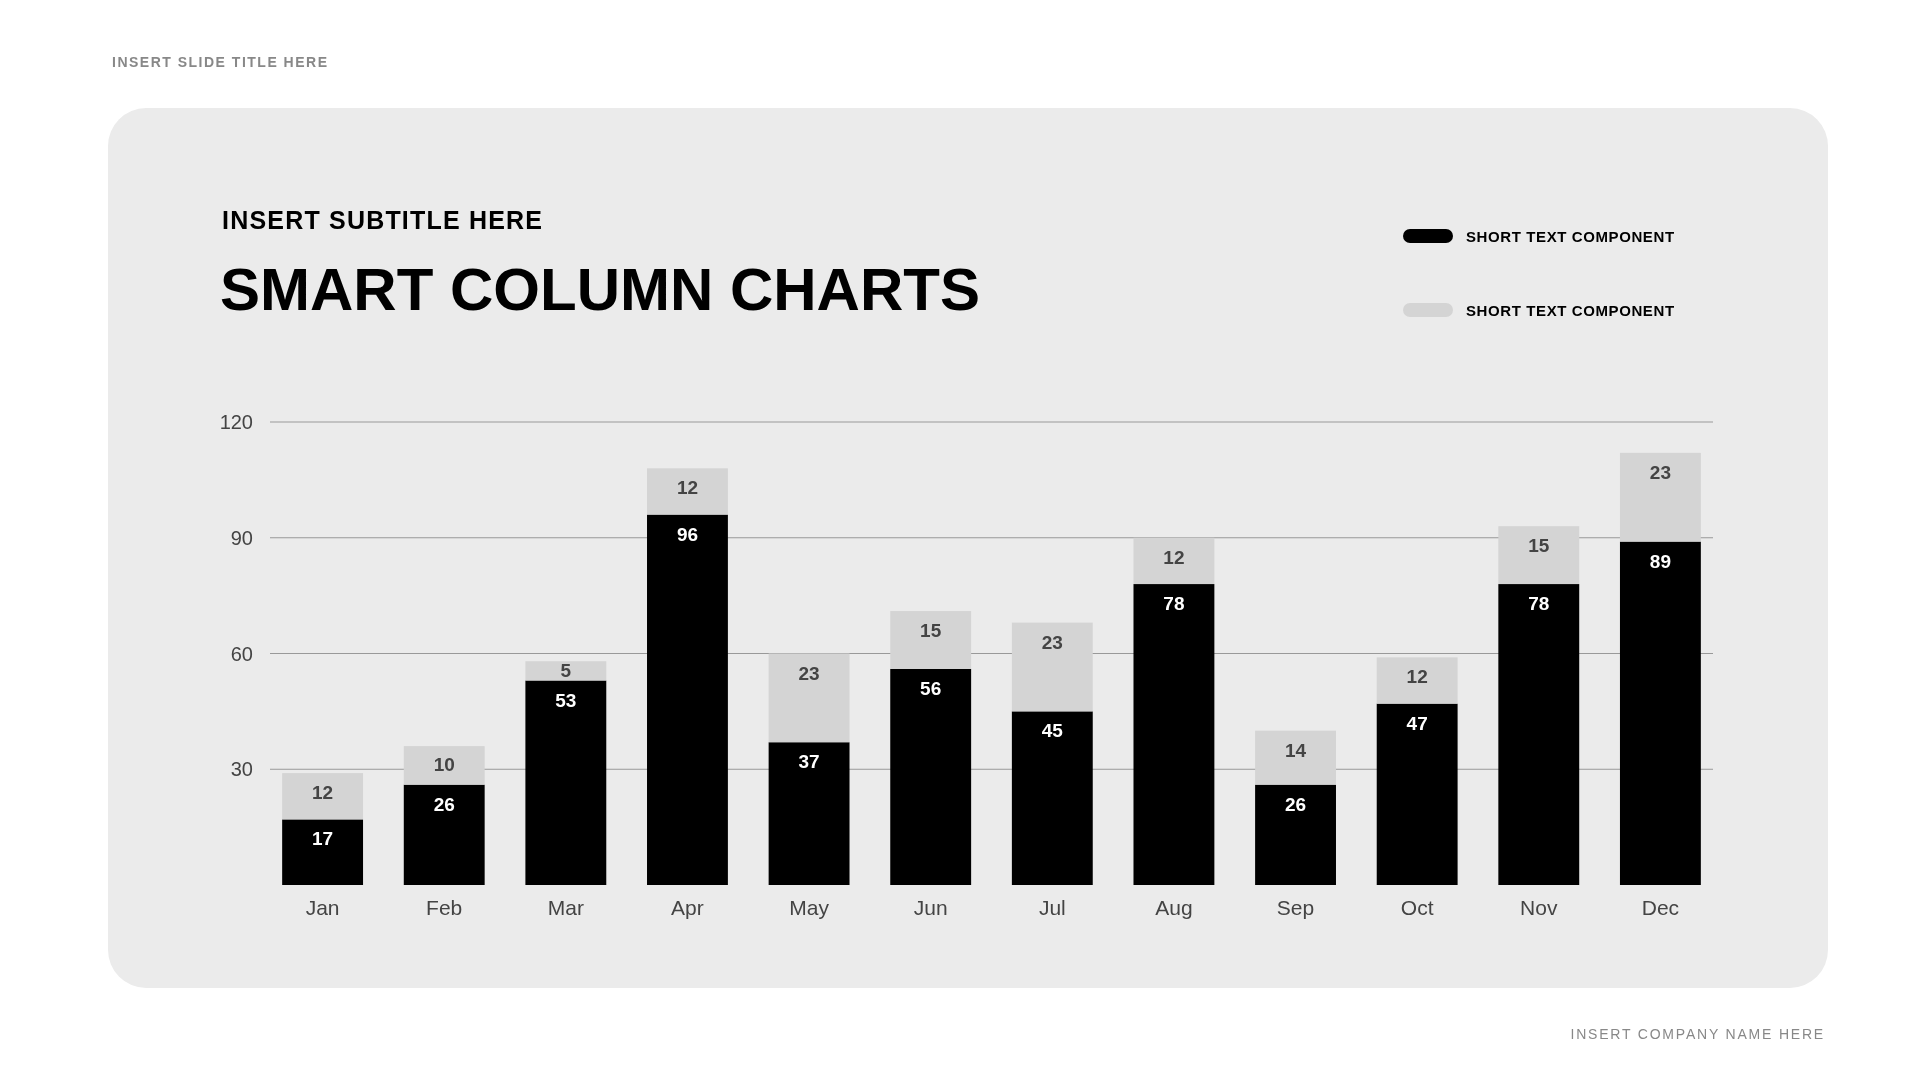 The image size is (1920, 1080). I want to click on data-label: 53, so click(566, 700).